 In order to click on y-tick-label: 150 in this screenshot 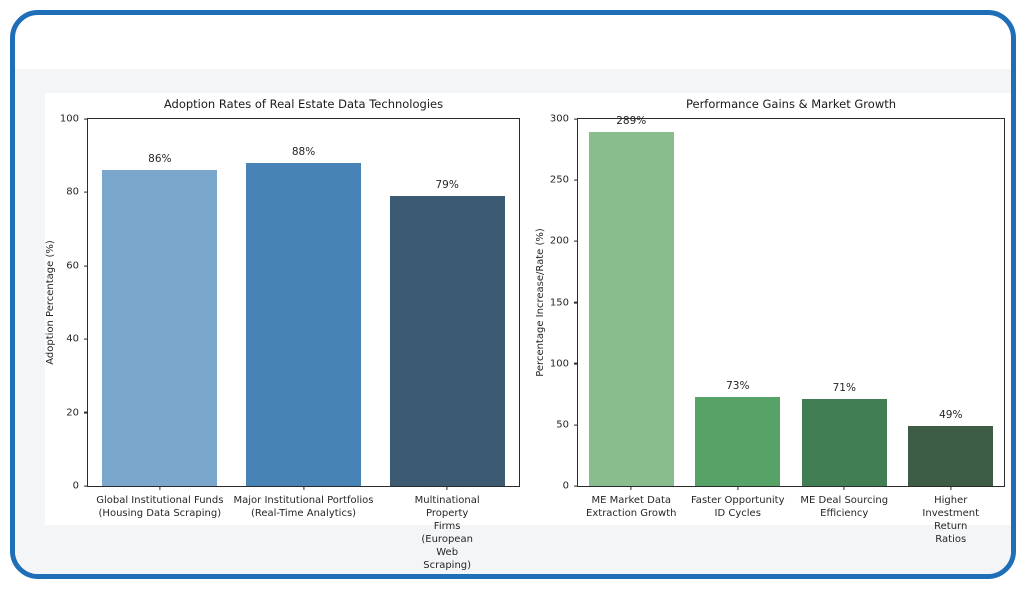, I will do `click(559, 302)`.